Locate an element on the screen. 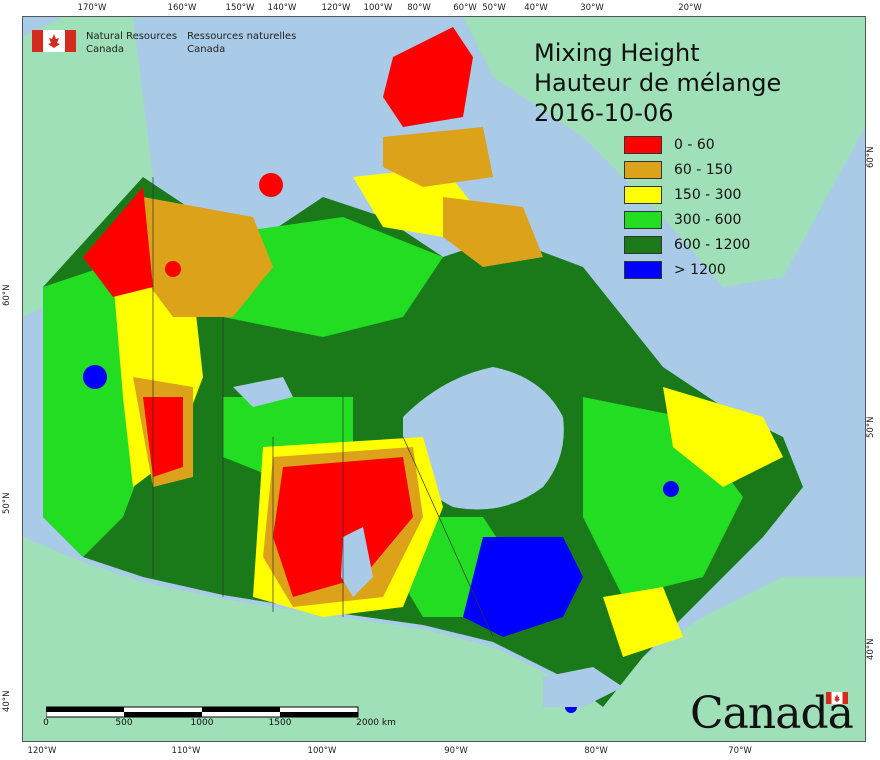 This screenshot has height=760, width=880. top-tick-40w: 40°W is located at coordinates (536, 8).